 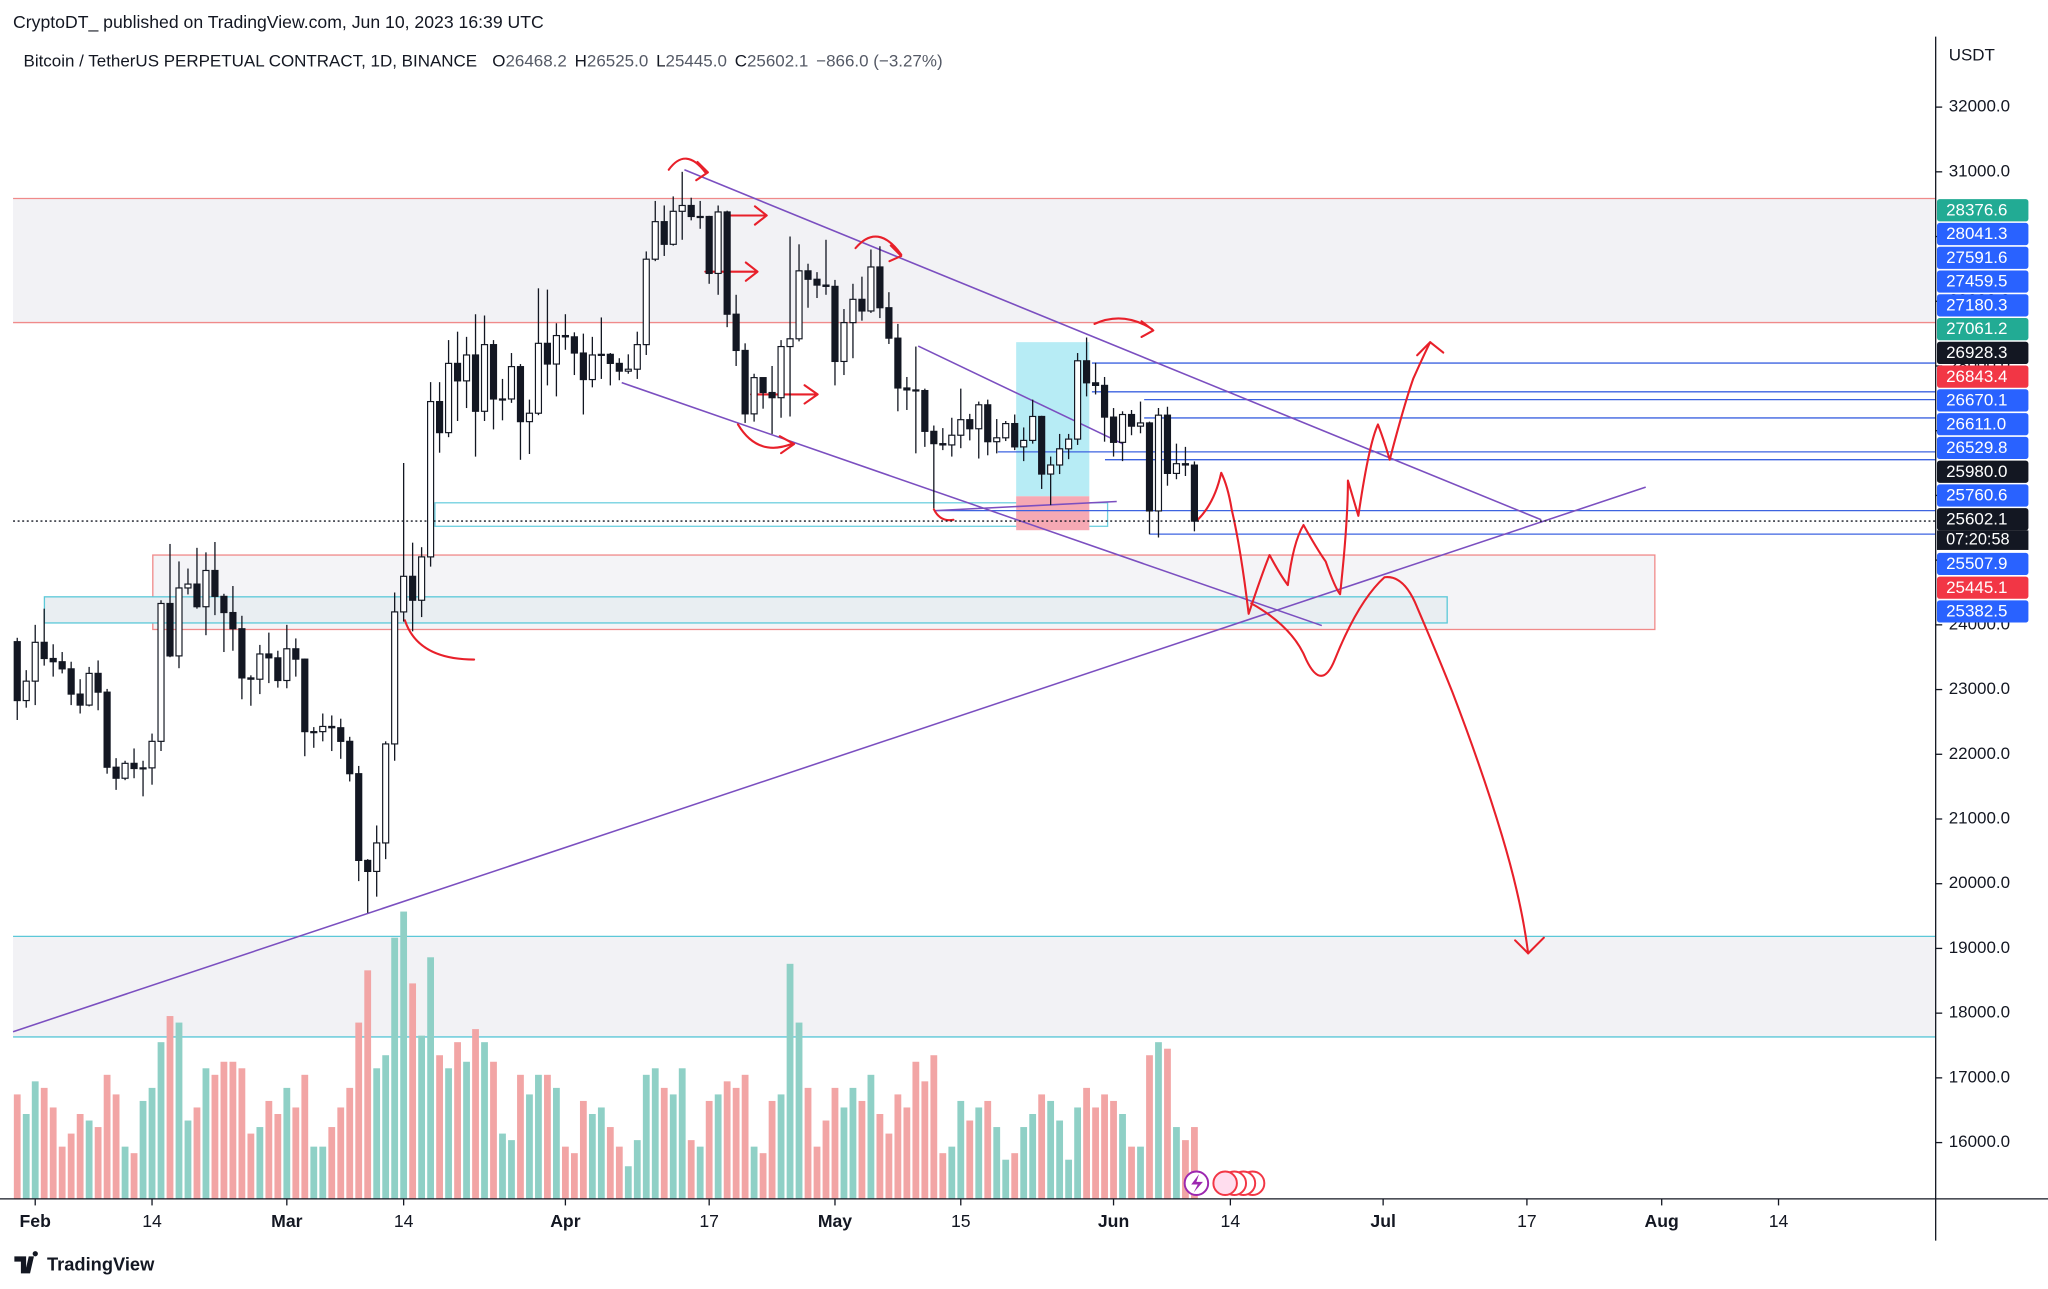 I want to click on countdown-box, so click(x=1982, y=540).